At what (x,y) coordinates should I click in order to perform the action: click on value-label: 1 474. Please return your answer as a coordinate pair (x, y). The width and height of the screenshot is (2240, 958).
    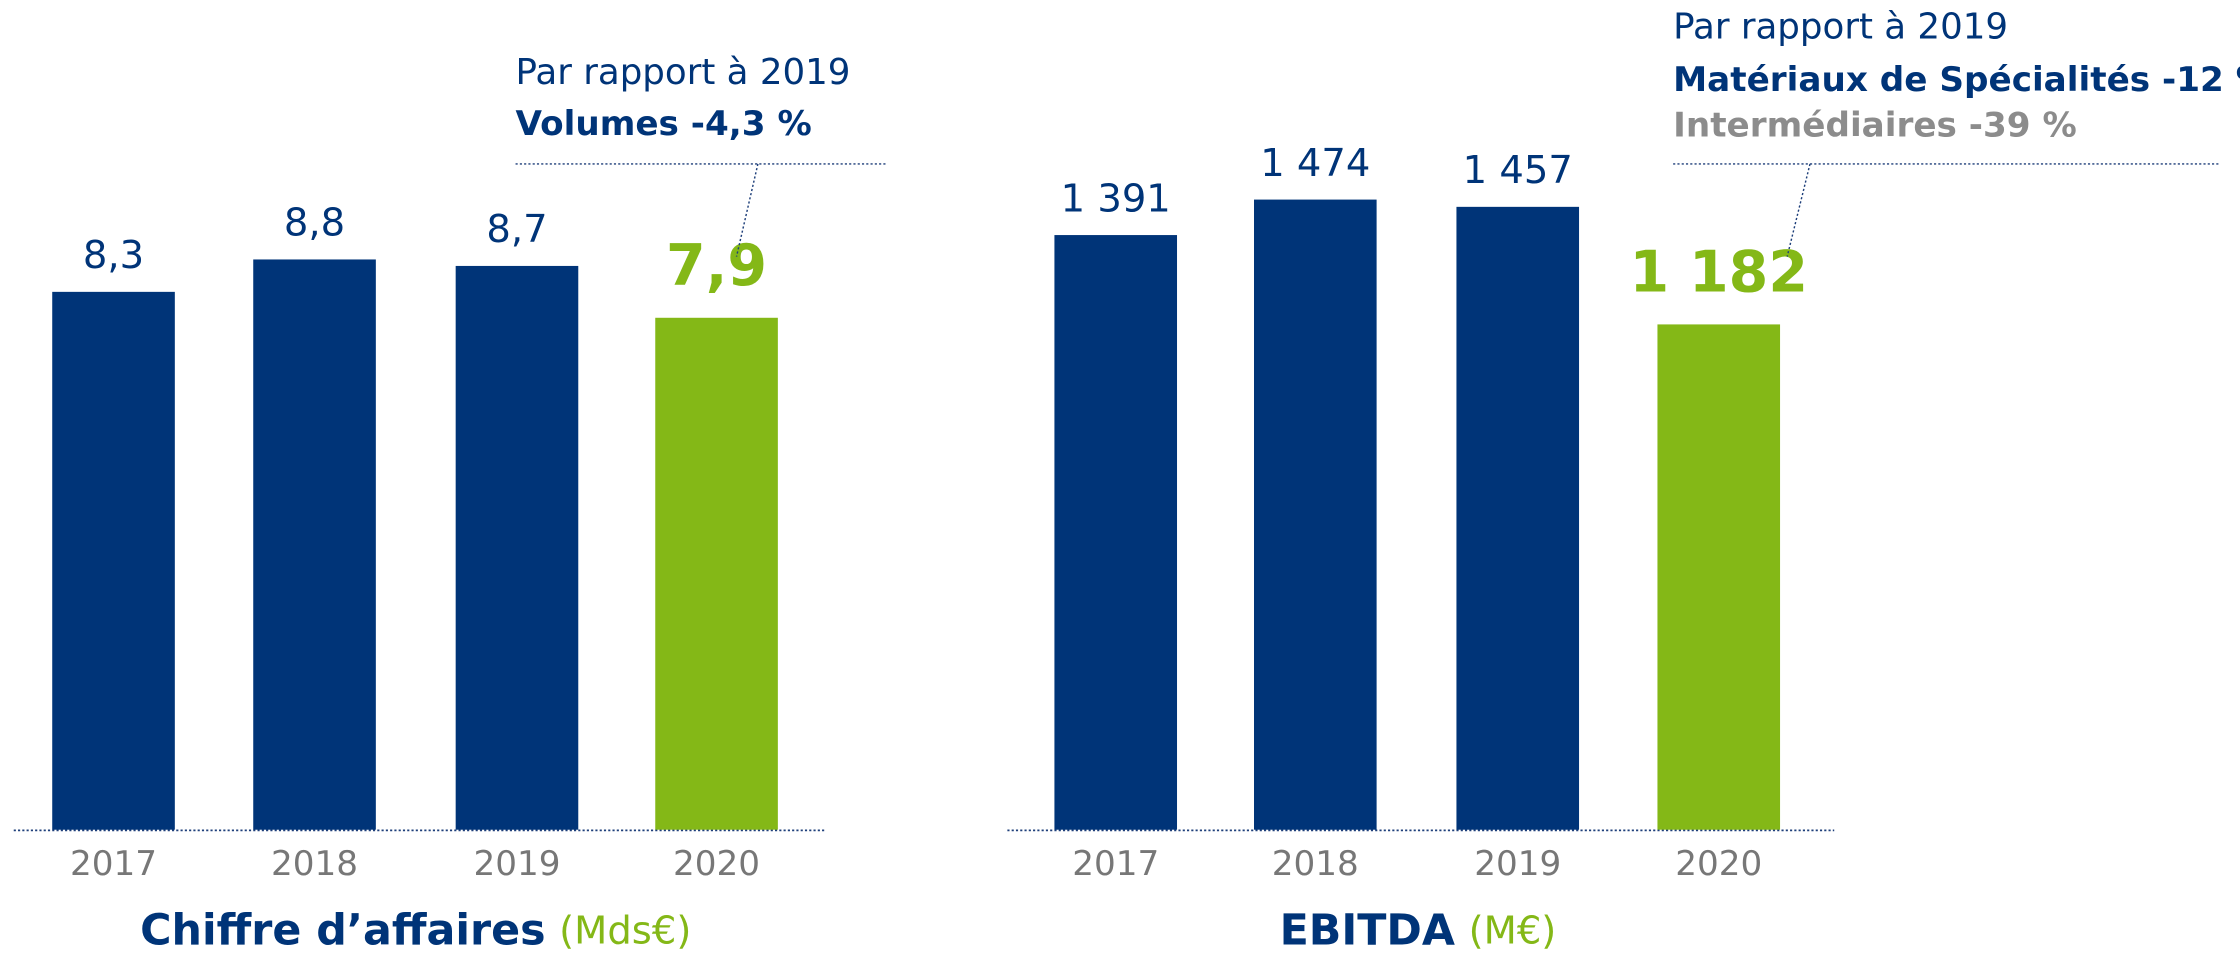
    Looking at the image, I should click on (1315, 163).